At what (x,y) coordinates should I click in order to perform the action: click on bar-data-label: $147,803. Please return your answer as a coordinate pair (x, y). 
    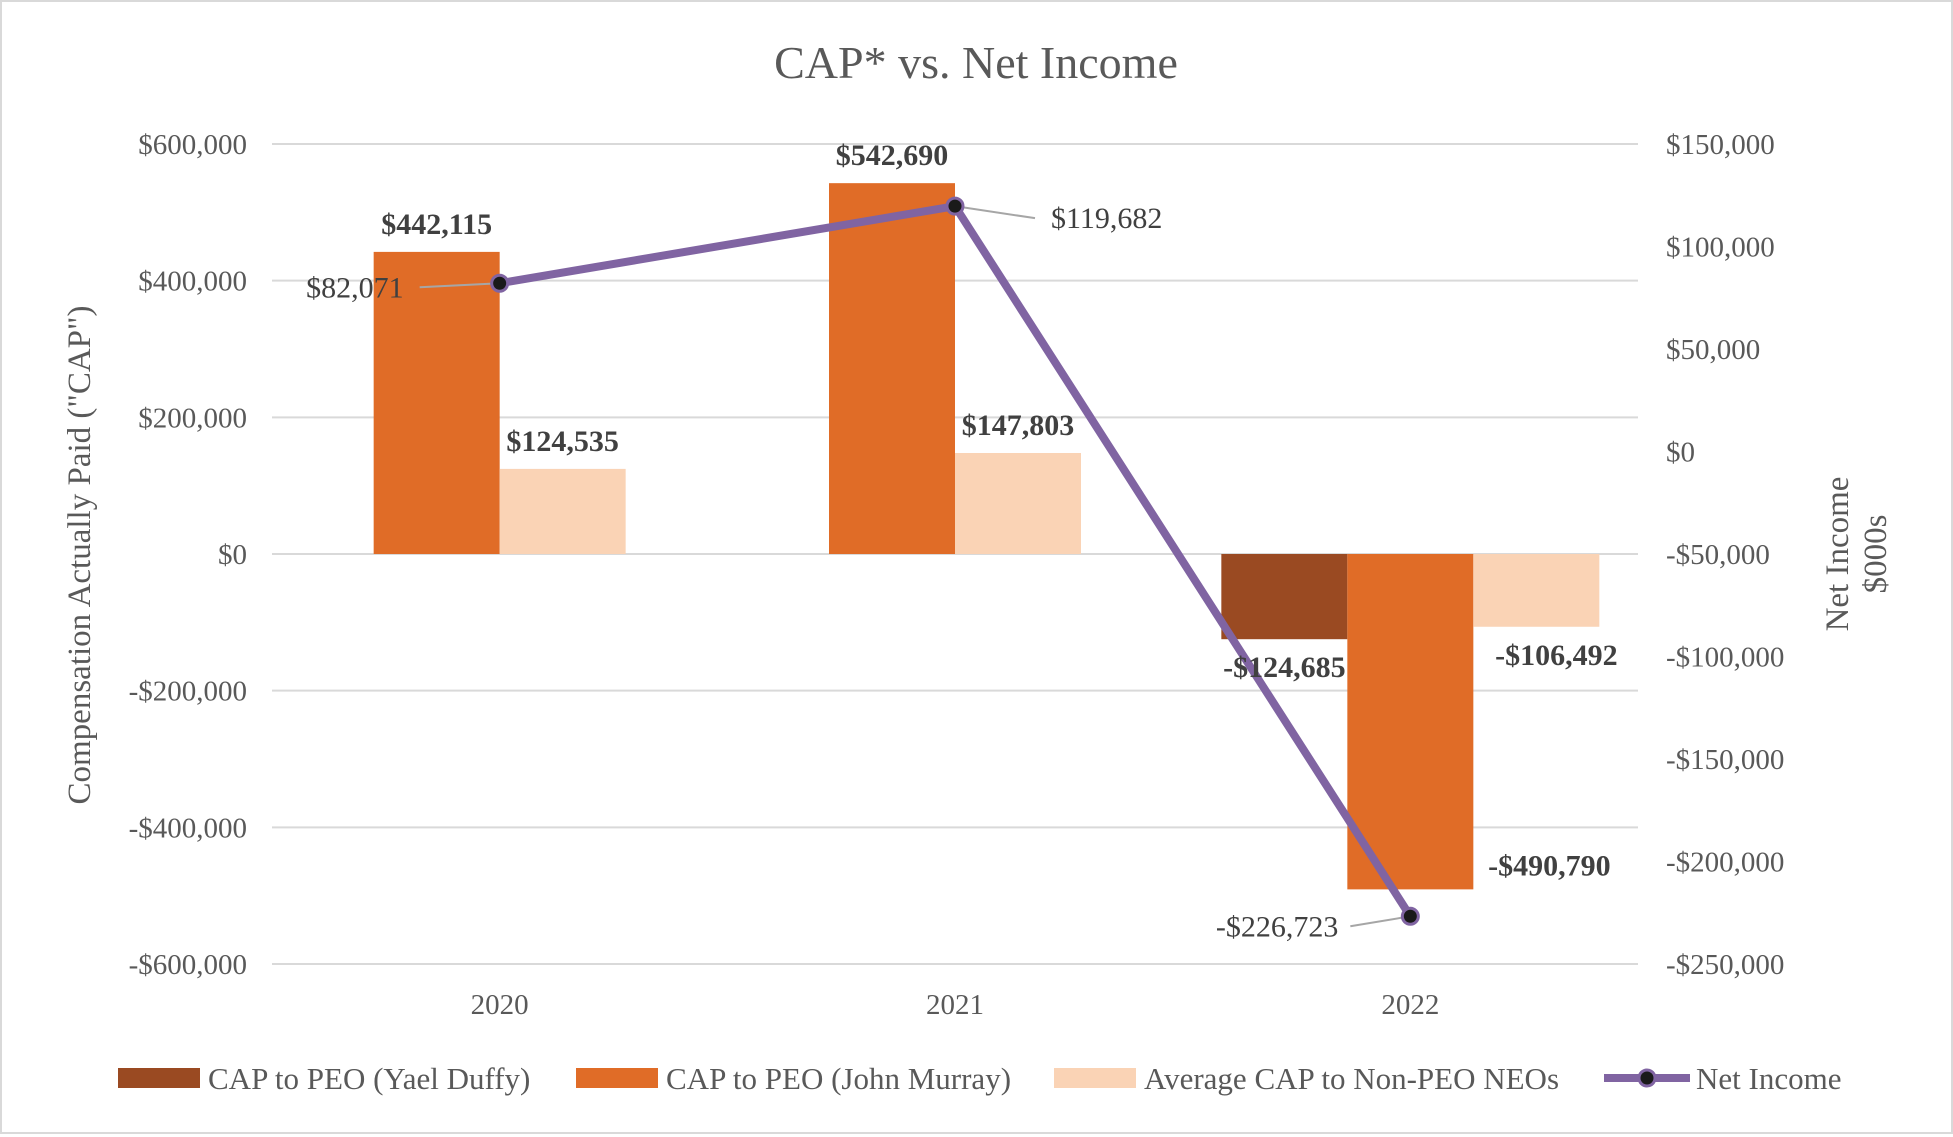
    Looking at the image, I should click on (1018, 425).